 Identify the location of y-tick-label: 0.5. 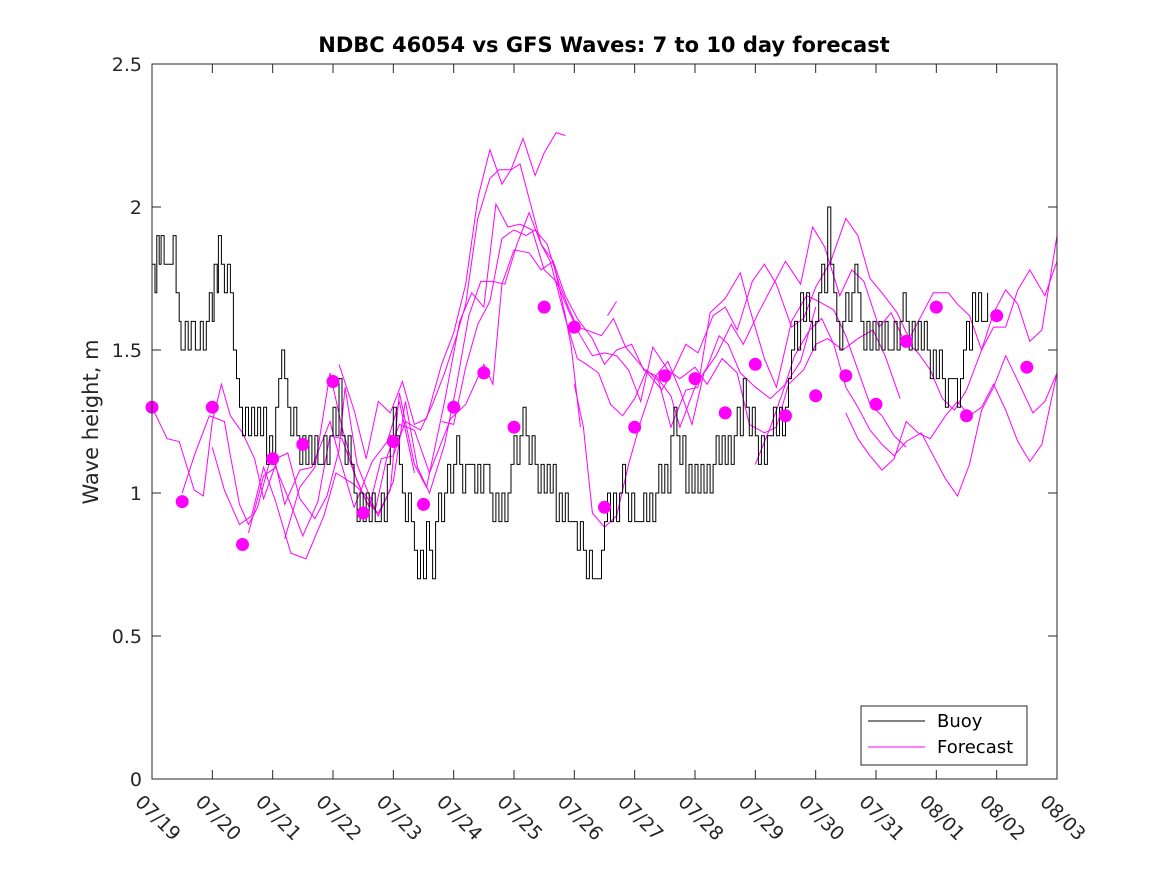
(127, 637).